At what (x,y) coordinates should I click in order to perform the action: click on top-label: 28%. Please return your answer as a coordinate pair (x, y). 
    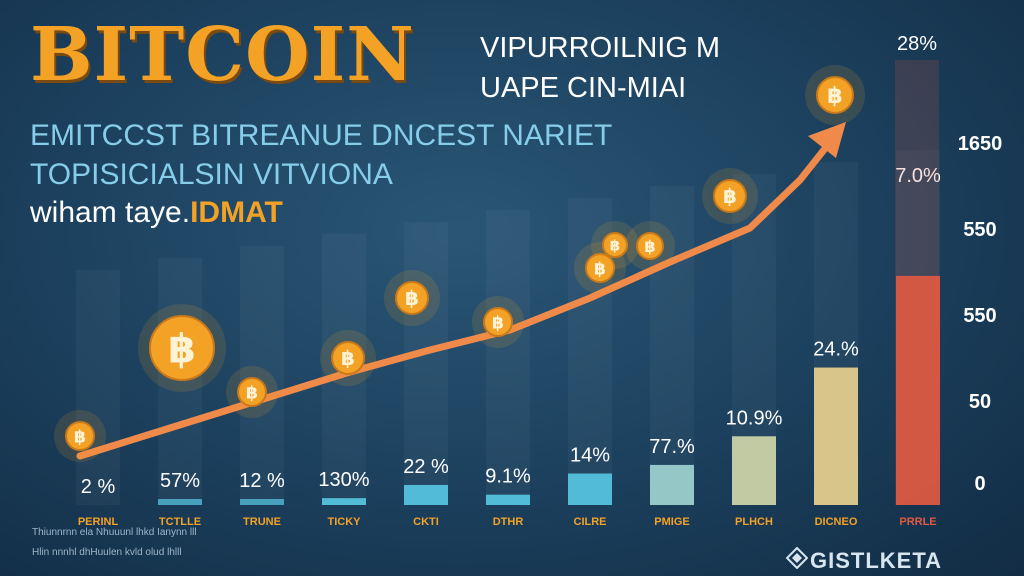
    Looking at the image, I should click on (917, 44).